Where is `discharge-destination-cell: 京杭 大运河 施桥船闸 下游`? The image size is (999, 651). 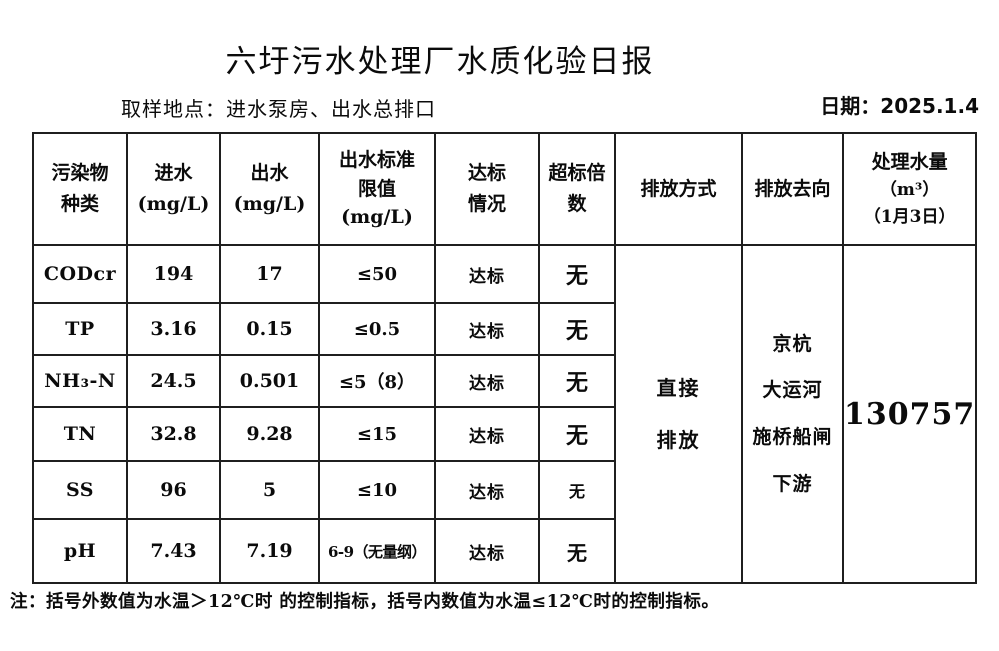
discharge-destination-cell: 京杭 大运河 施桥船闸 下游 is located at coordinates (792, 414).